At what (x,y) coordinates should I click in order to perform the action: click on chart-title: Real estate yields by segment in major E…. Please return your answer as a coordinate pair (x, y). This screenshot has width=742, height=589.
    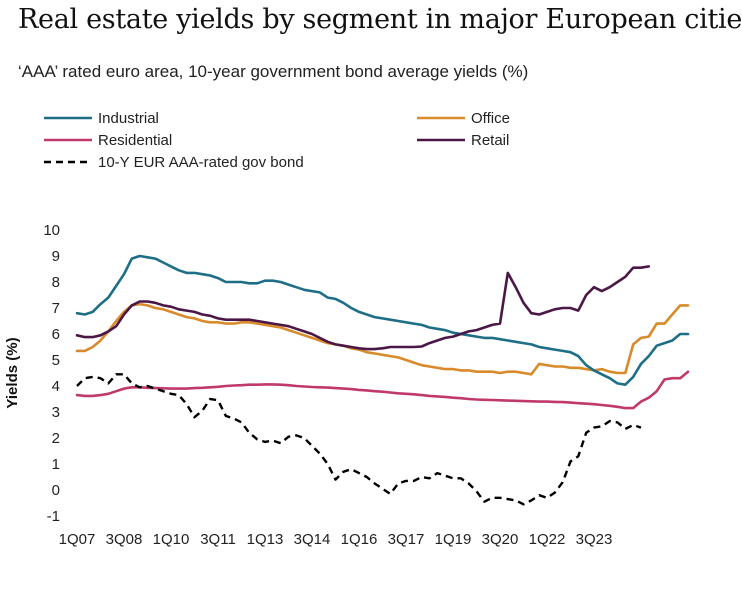
    Looking at the image, I should click on (380, 19).